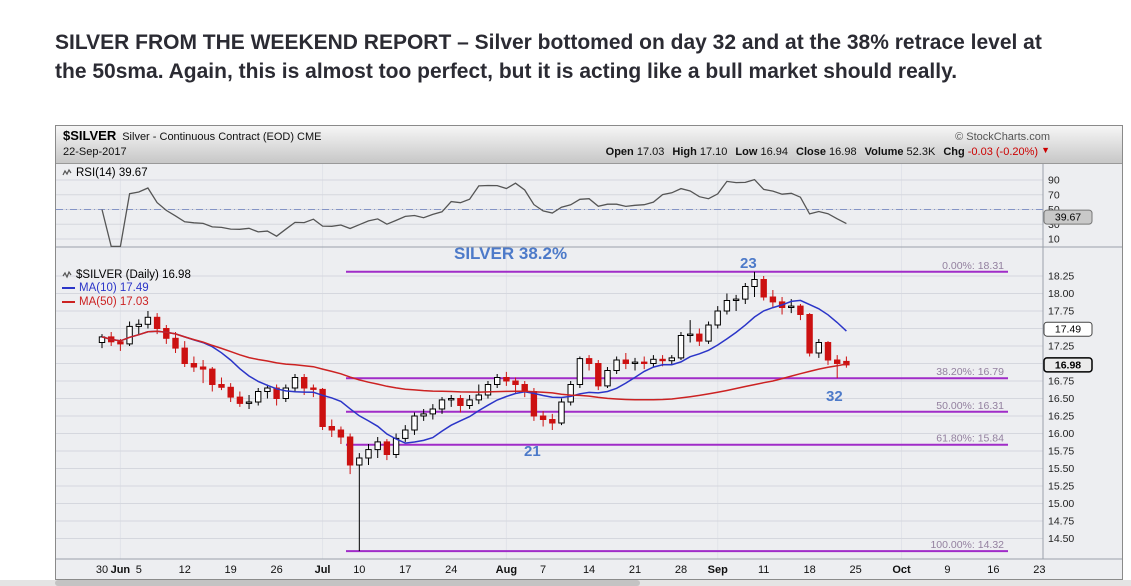 The height and width of the screenshot is (586, 1131). I want to click on annotation-32: 32, so click(834, 396).